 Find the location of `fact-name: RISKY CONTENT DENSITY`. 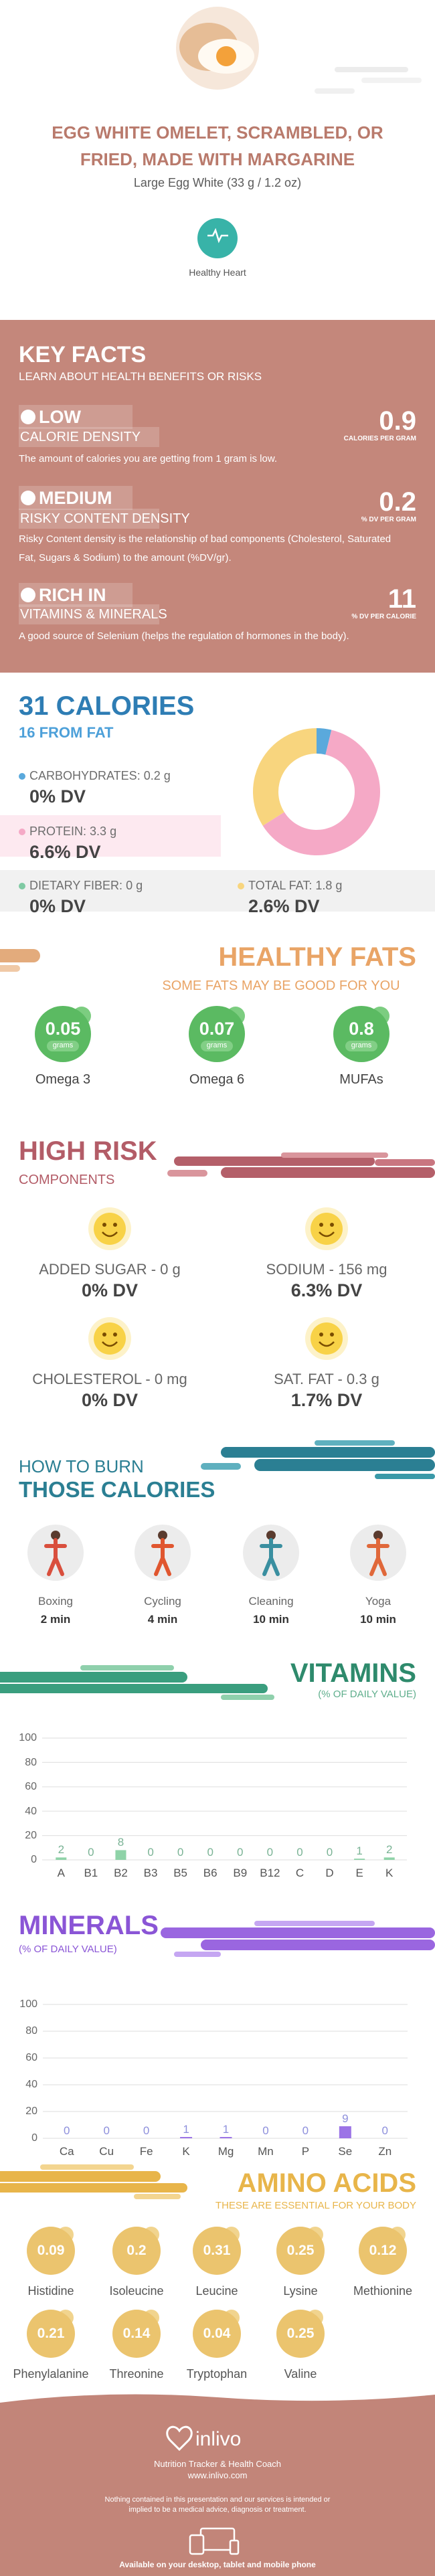

fact-name: RISKY CONTENT DENSITY is located at coordinates (105, 518).